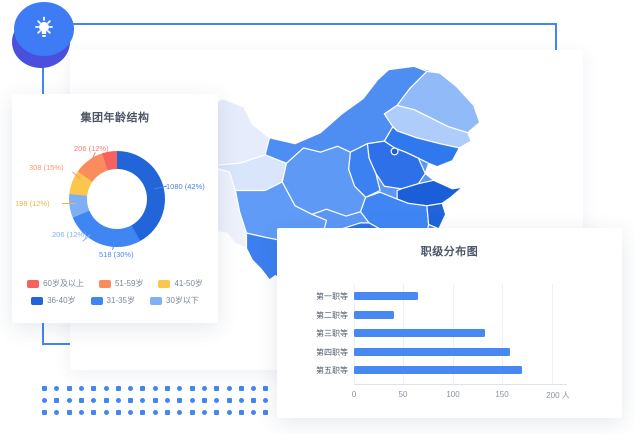  I want to click on legend-item-51-59: 51-59岁, so click(121, 283).